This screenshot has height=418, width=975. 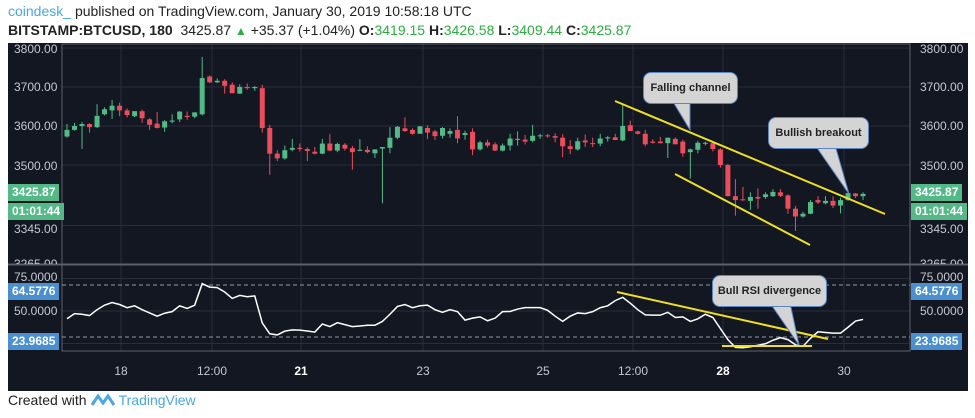 I want to click on rsi-lower-tag-right: 23.9685, so click(x=937, y=341).